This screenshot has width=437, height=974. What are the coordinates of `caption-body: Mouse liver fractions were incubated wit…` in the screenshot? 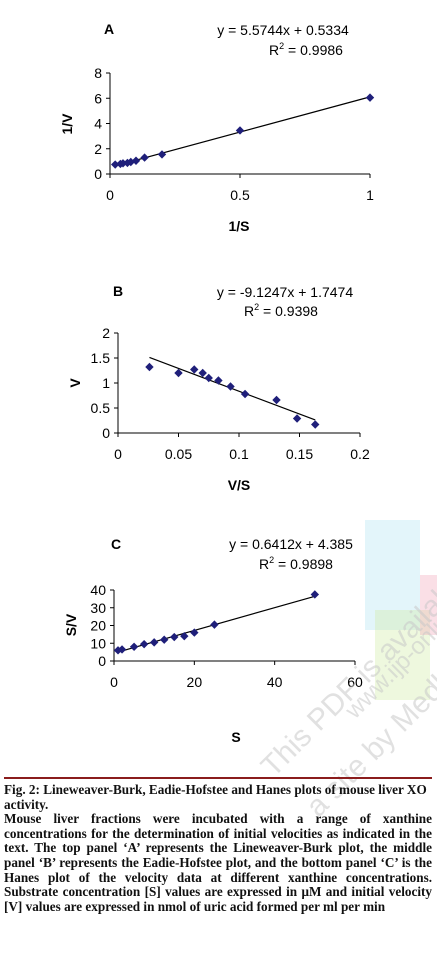 It's located at (218, 862).